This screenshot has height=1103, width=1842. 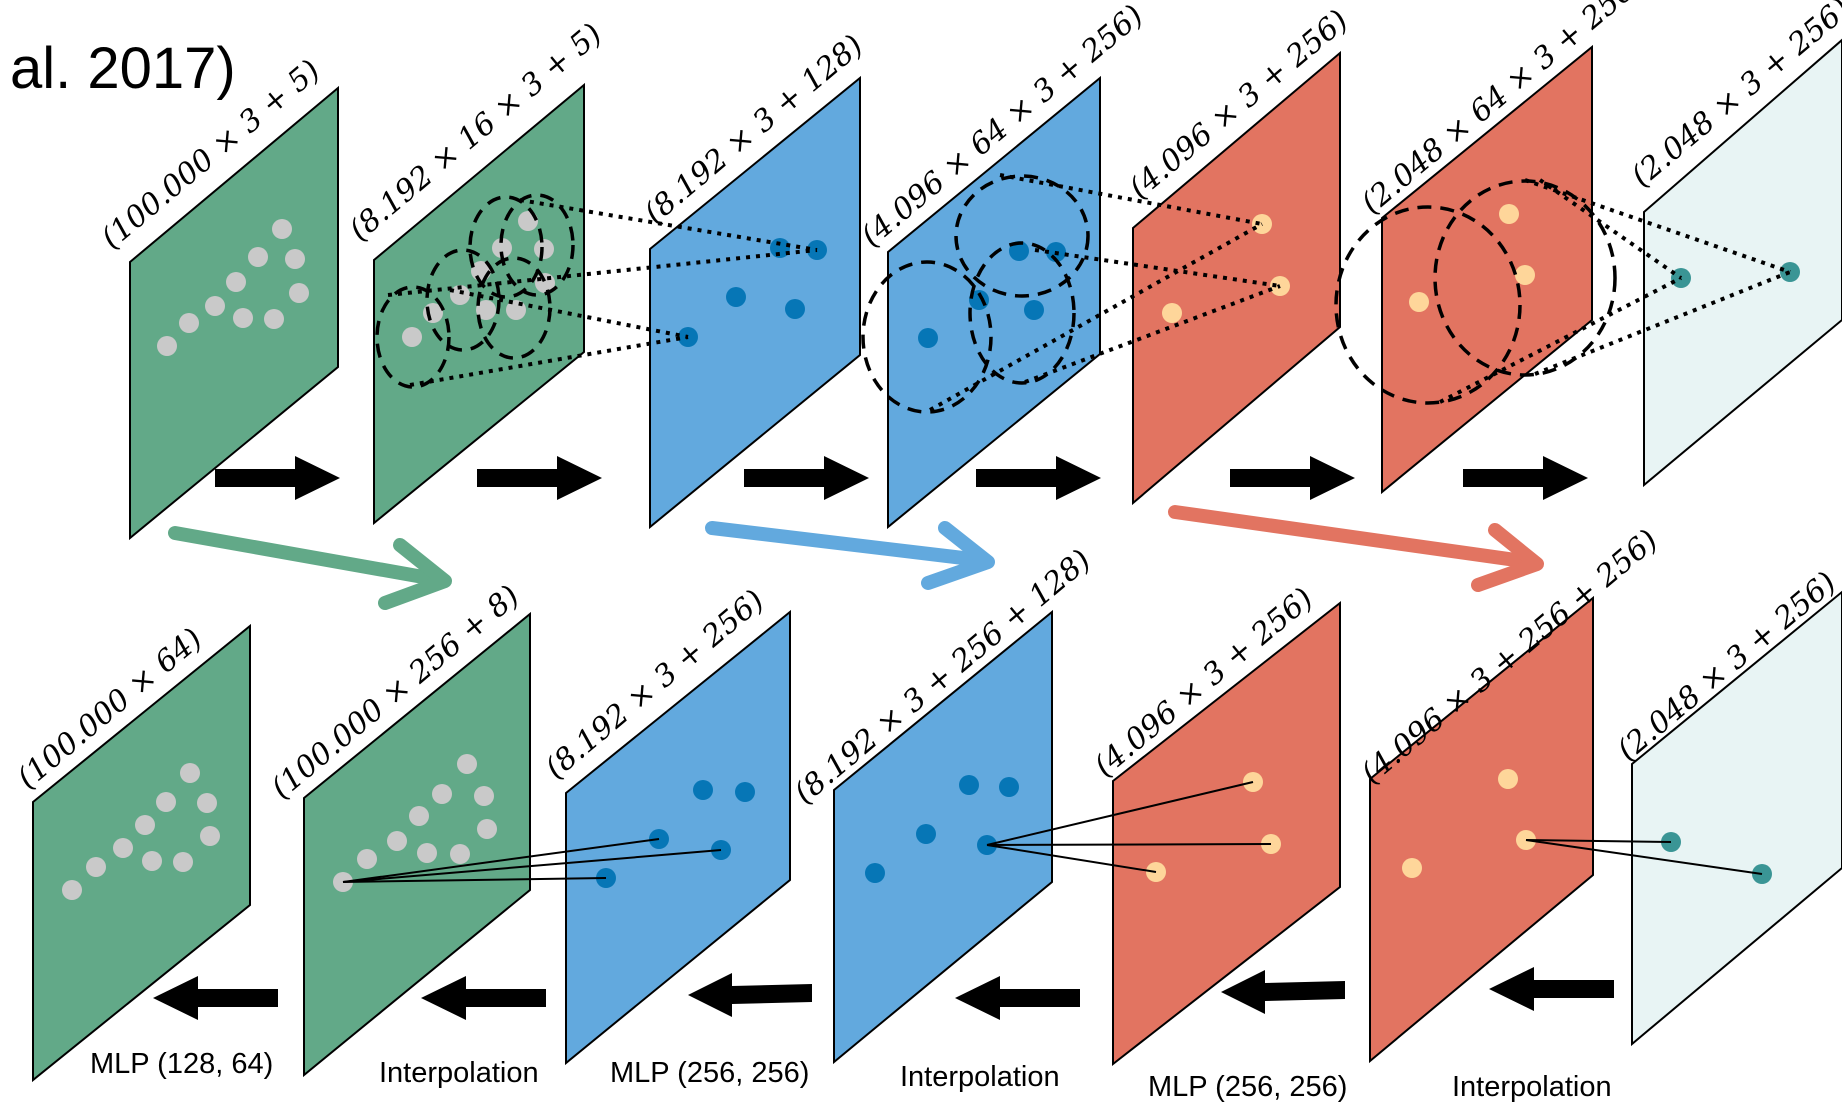 I want to click on neighborhood-circles, so click(x=975, y=294).